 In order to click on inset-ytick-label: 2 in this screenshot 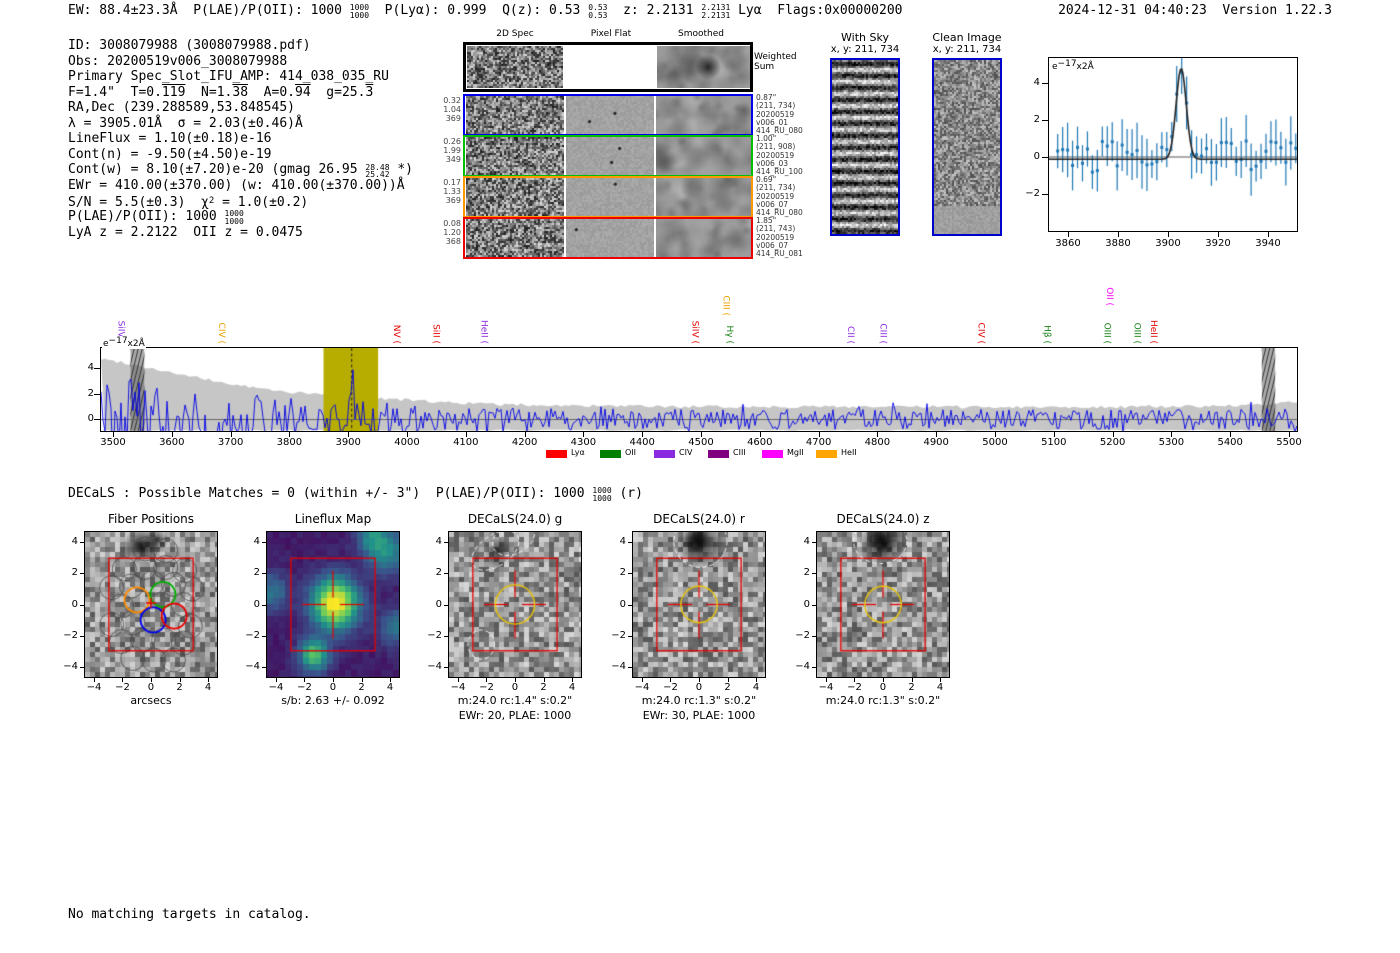, I will do `click(1036, 119)`.